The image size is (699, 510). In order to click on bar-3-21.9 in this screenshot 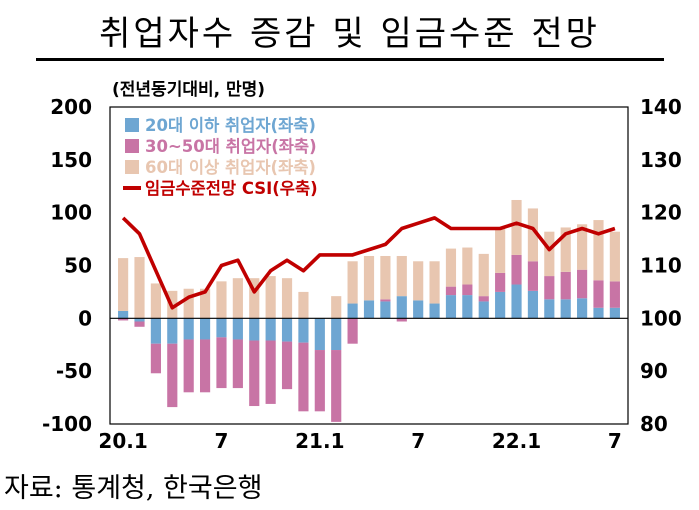, I will do `click(451, 267)`.